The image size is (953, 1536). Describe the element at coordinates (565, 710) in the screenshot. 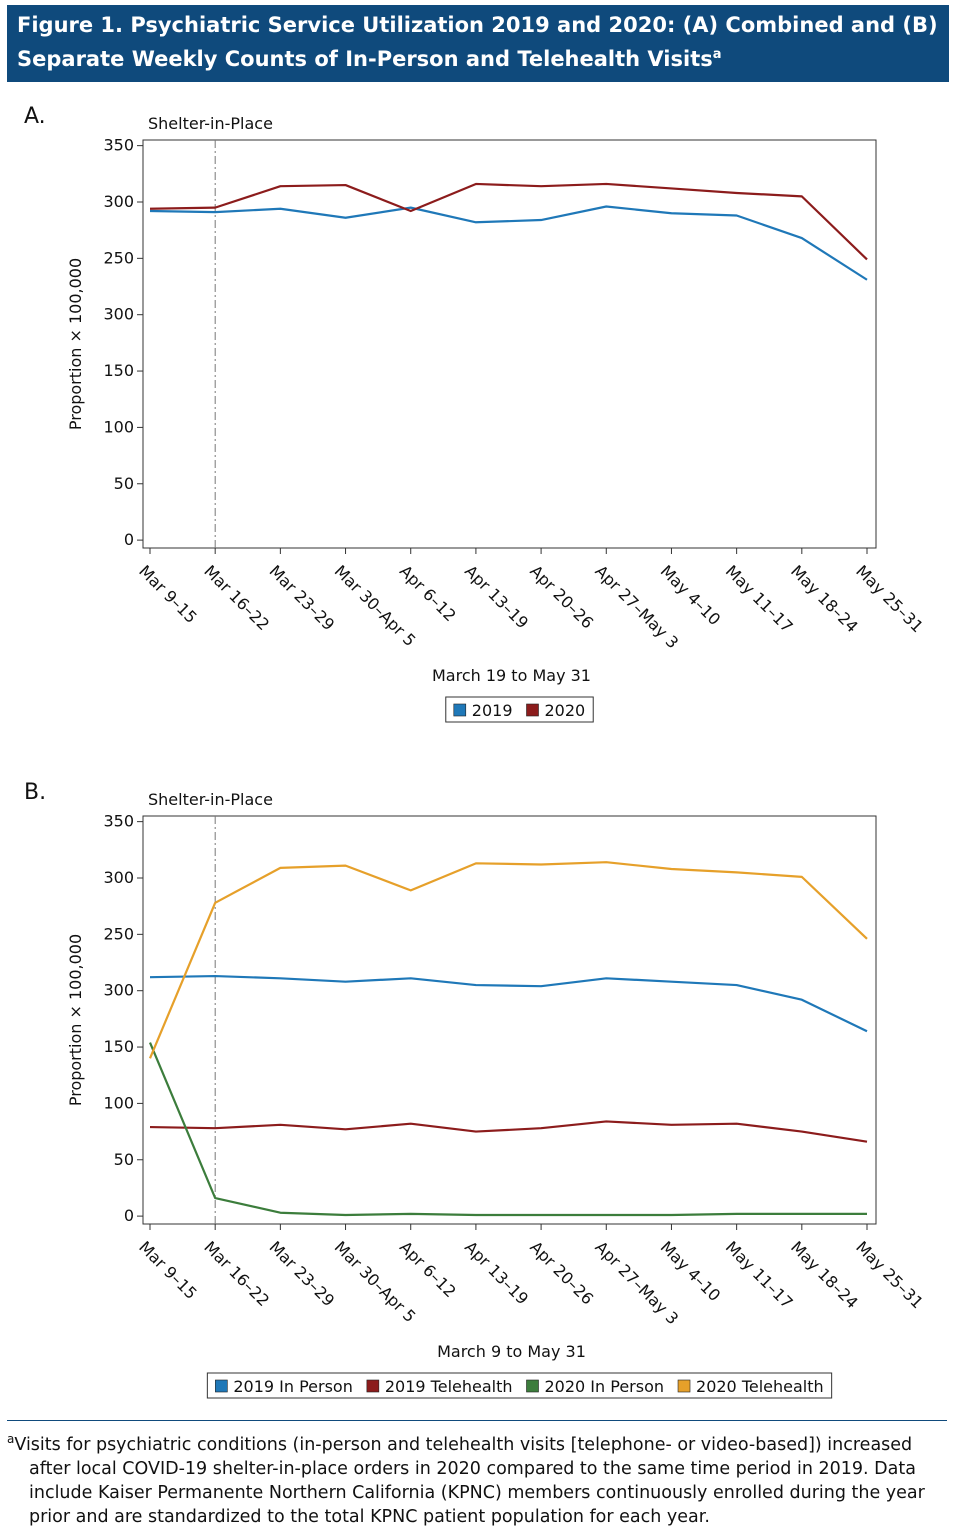

I see `legend-label: 2020` at that location.